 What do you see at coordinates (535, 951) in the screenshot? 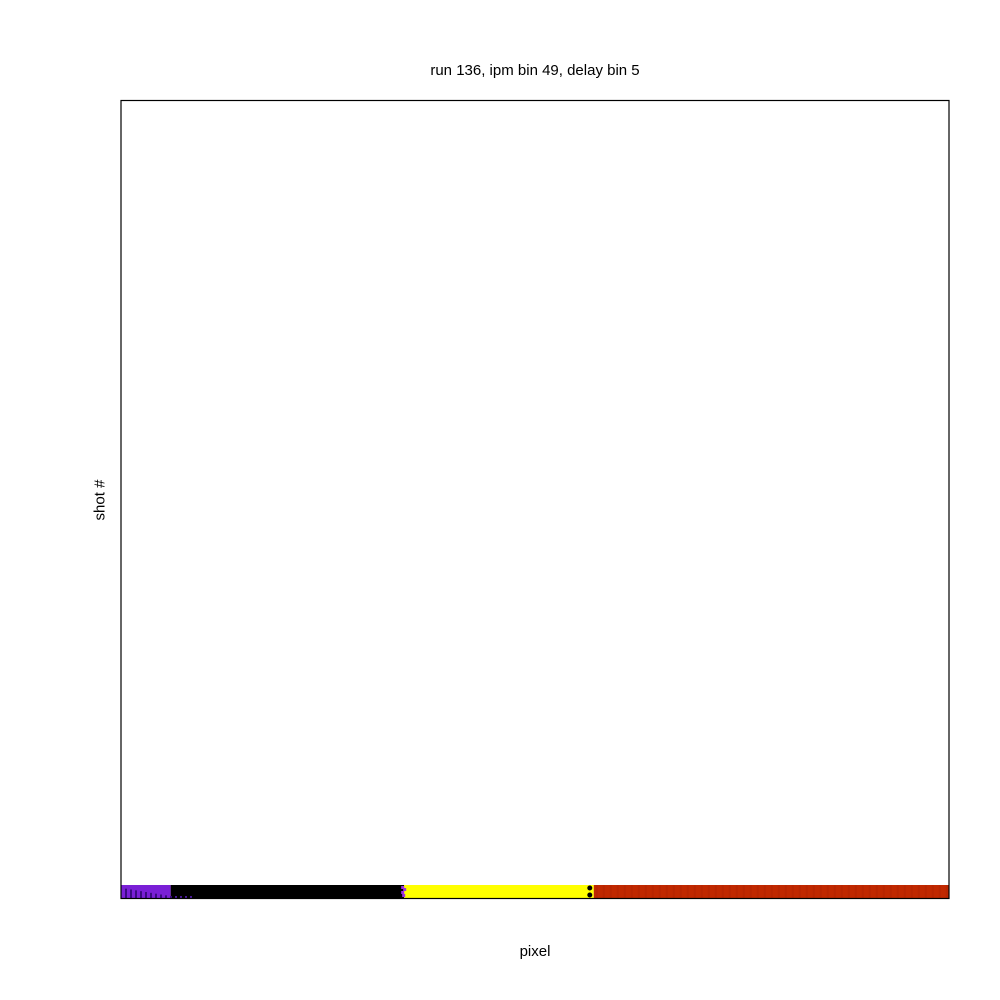
I see `x-axis-label: pixel` at bounding box center [535, 951].